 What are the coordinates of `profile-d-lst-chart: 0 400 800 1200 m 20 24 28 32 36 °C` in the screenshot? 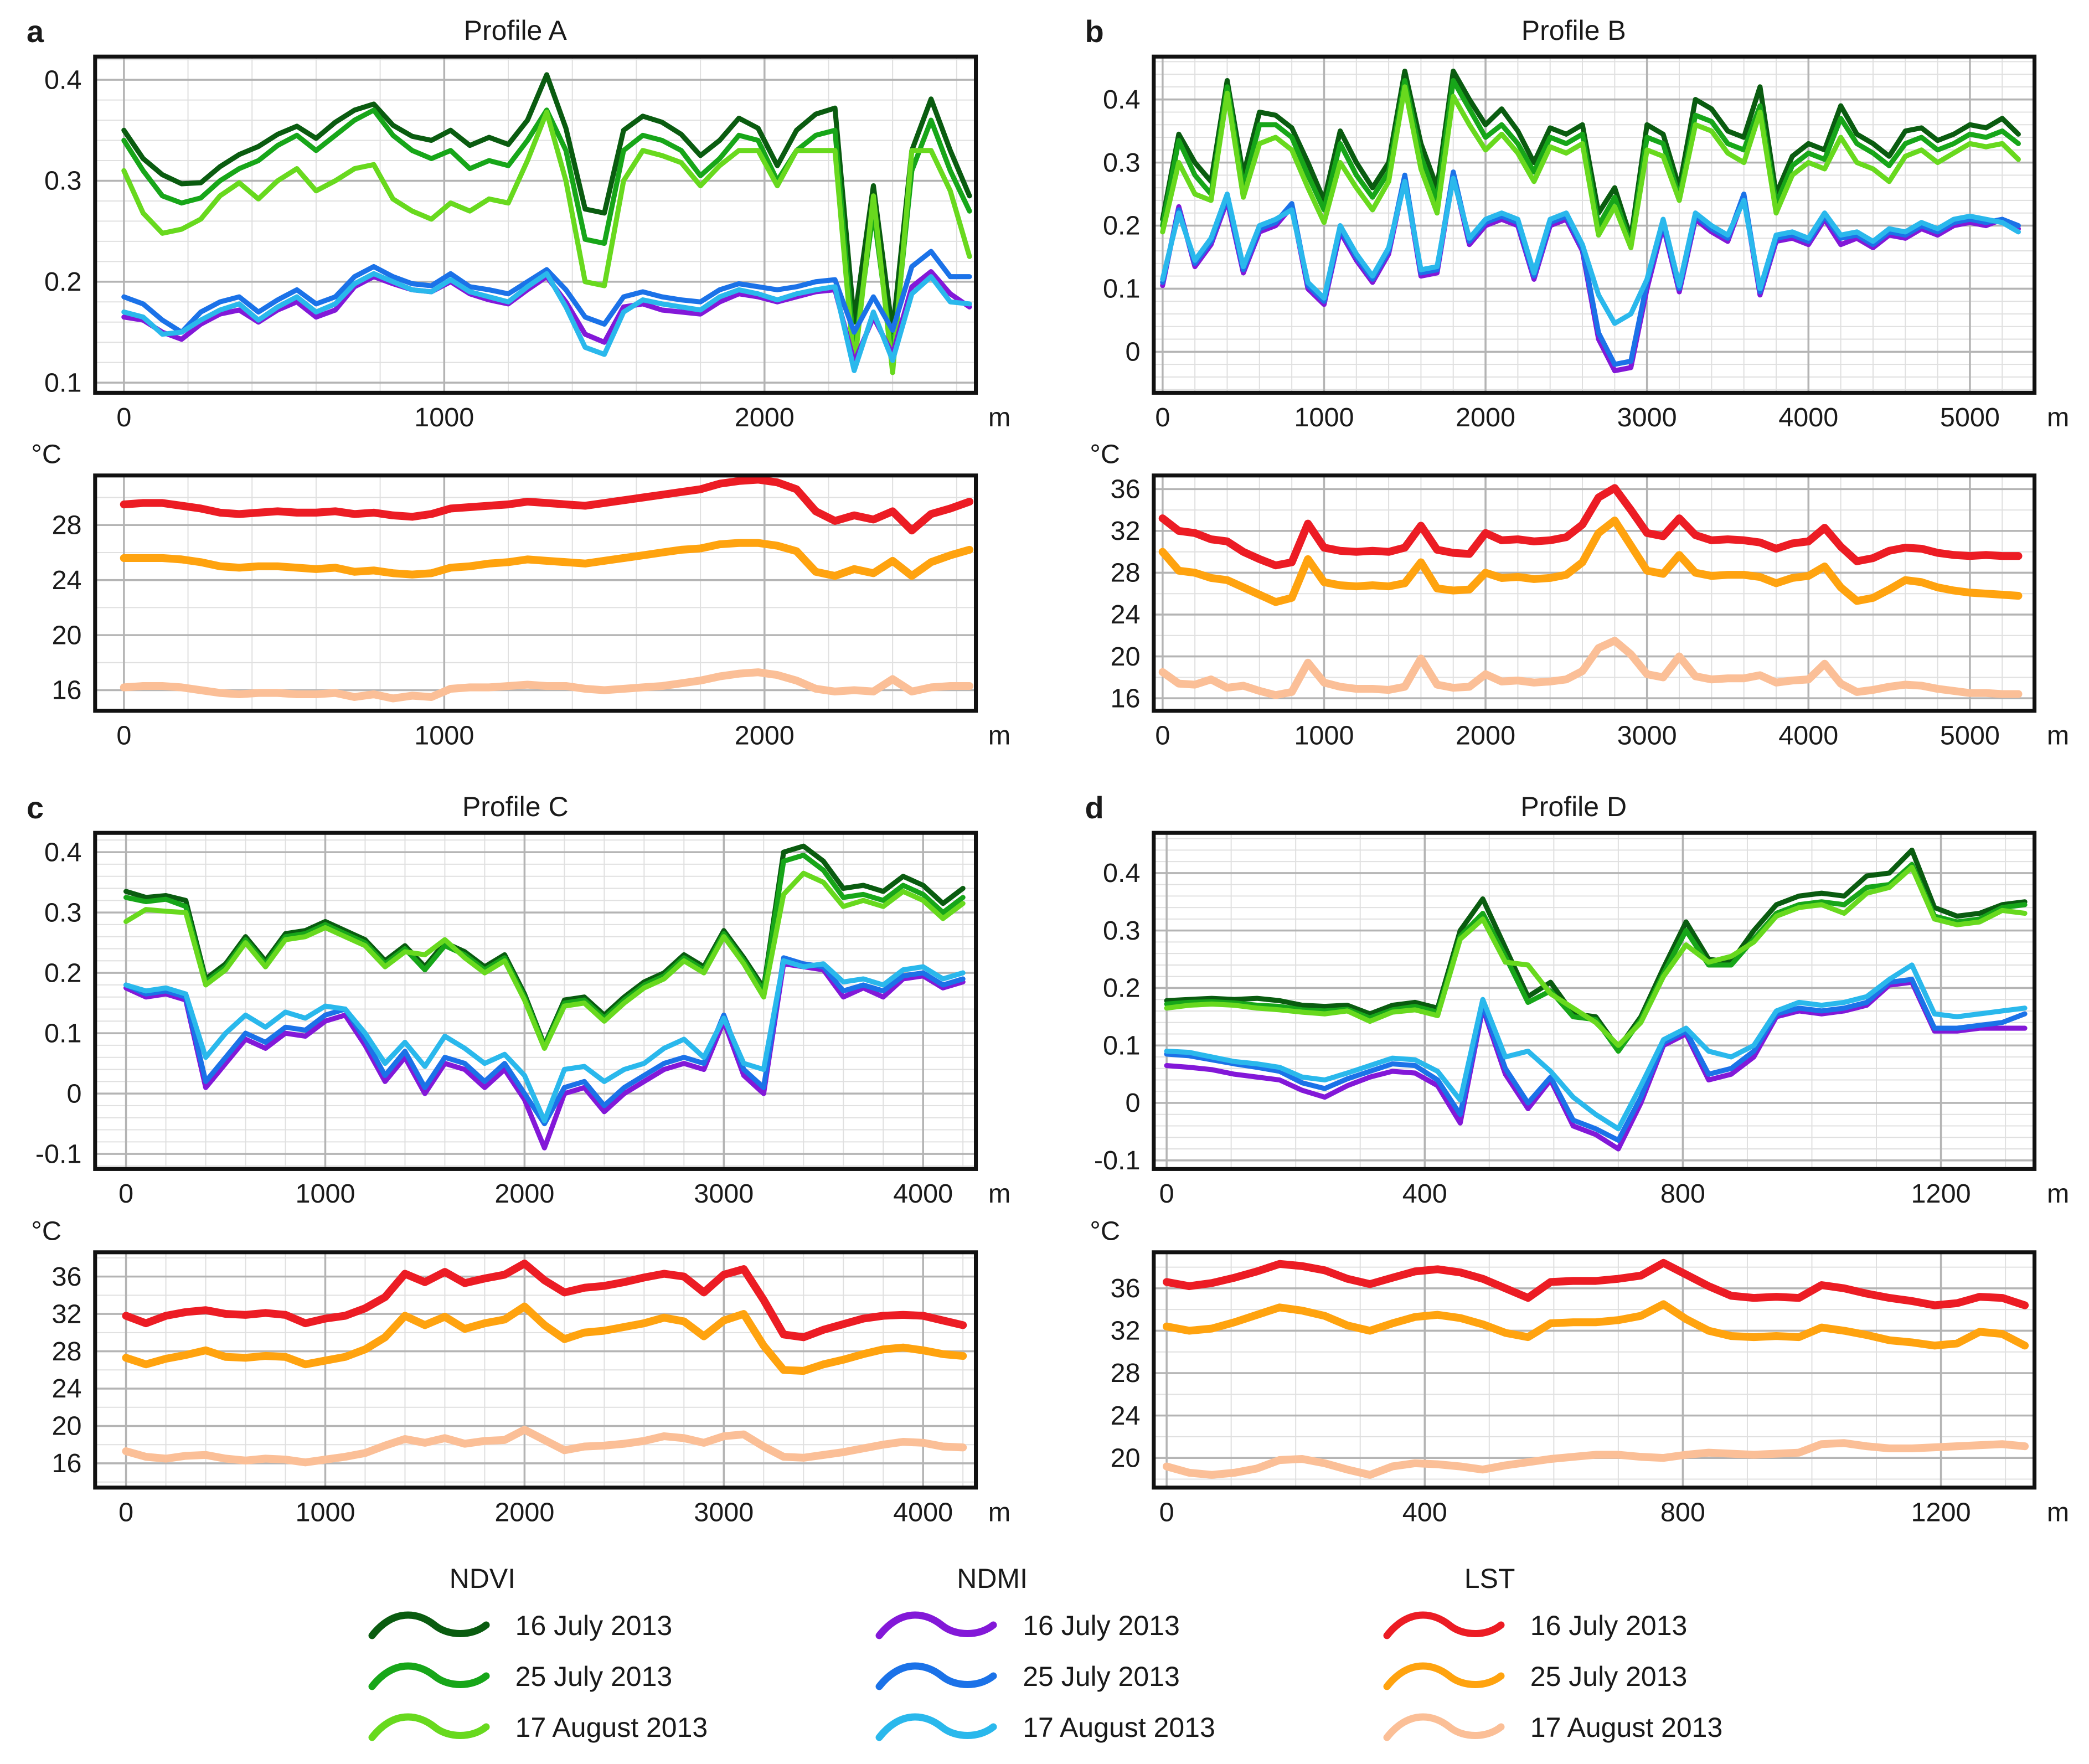 It's located at (1579, 1371).